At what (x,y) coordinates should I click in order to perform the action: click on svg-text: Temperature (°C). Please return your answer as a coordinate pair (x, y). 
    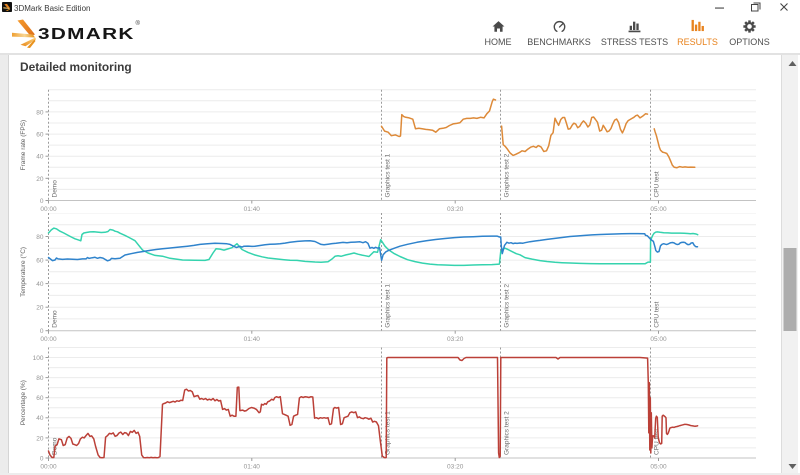
    Looking at the image, I should click on (23, 272).